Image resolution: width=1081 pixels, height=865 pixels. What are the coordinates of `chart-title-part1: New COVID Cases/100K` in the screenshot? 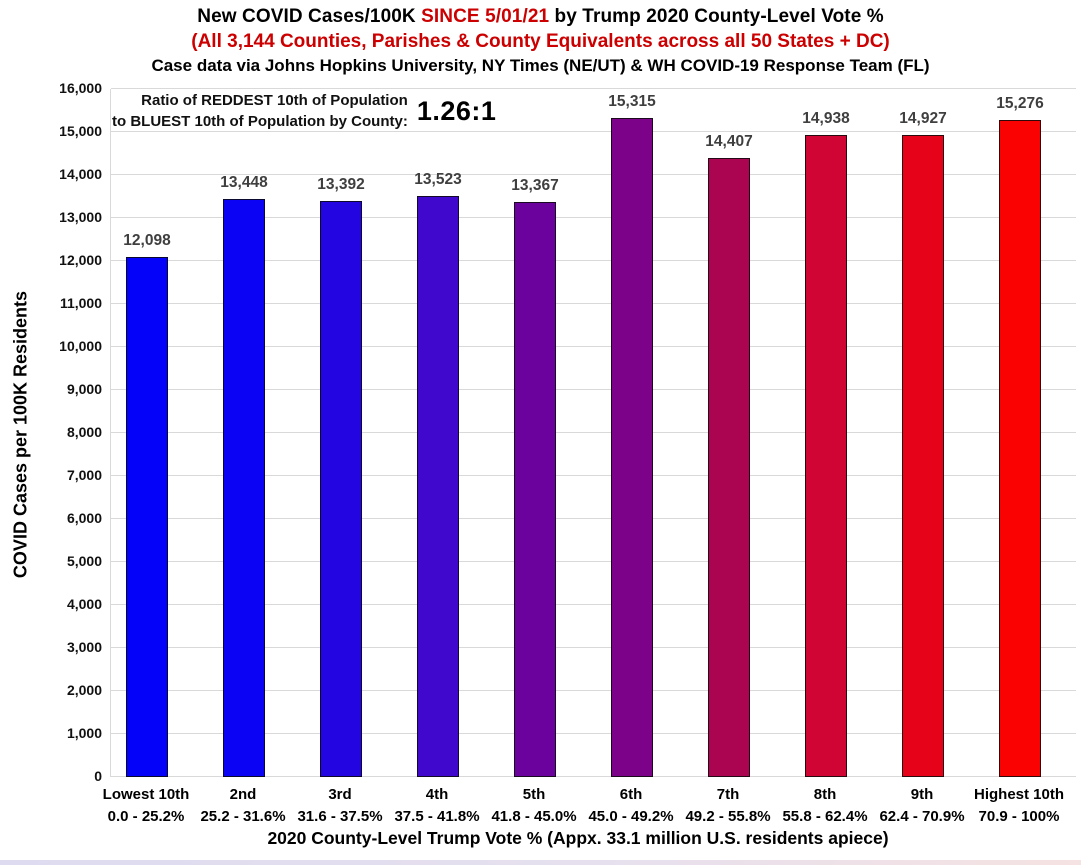 It's located at (309, 16).